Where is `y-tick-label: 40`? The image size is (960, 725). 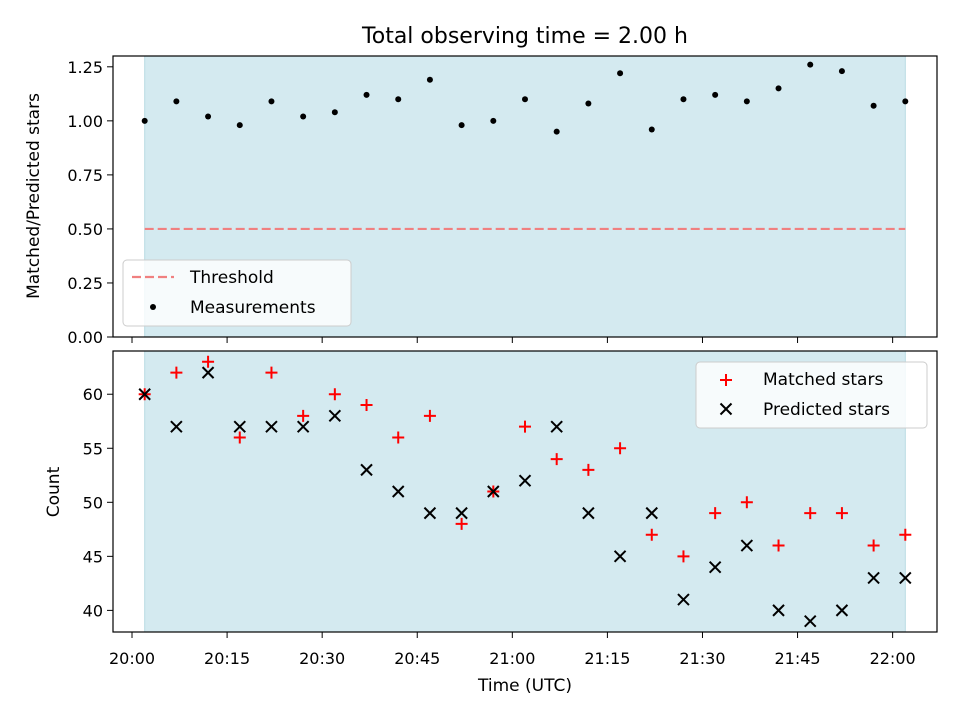
y-tick-label: 40 is located at coordinates (93, 610).